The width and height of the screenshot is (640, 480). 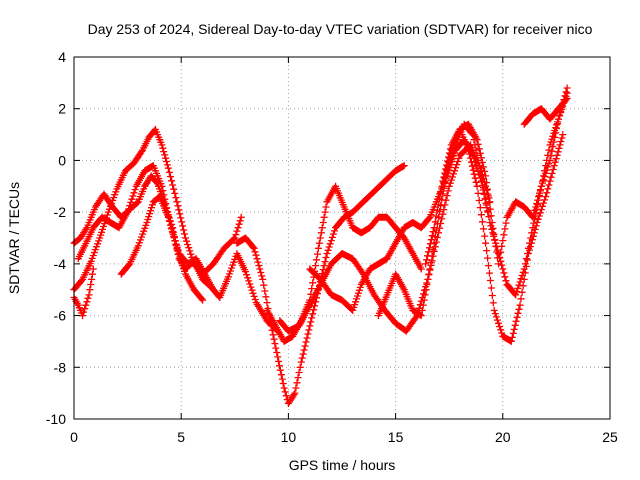 What do you see at coordinates (56, 419) in the screenshot?
I see `y-tick-label: -10` at bounding box center [56, 419].